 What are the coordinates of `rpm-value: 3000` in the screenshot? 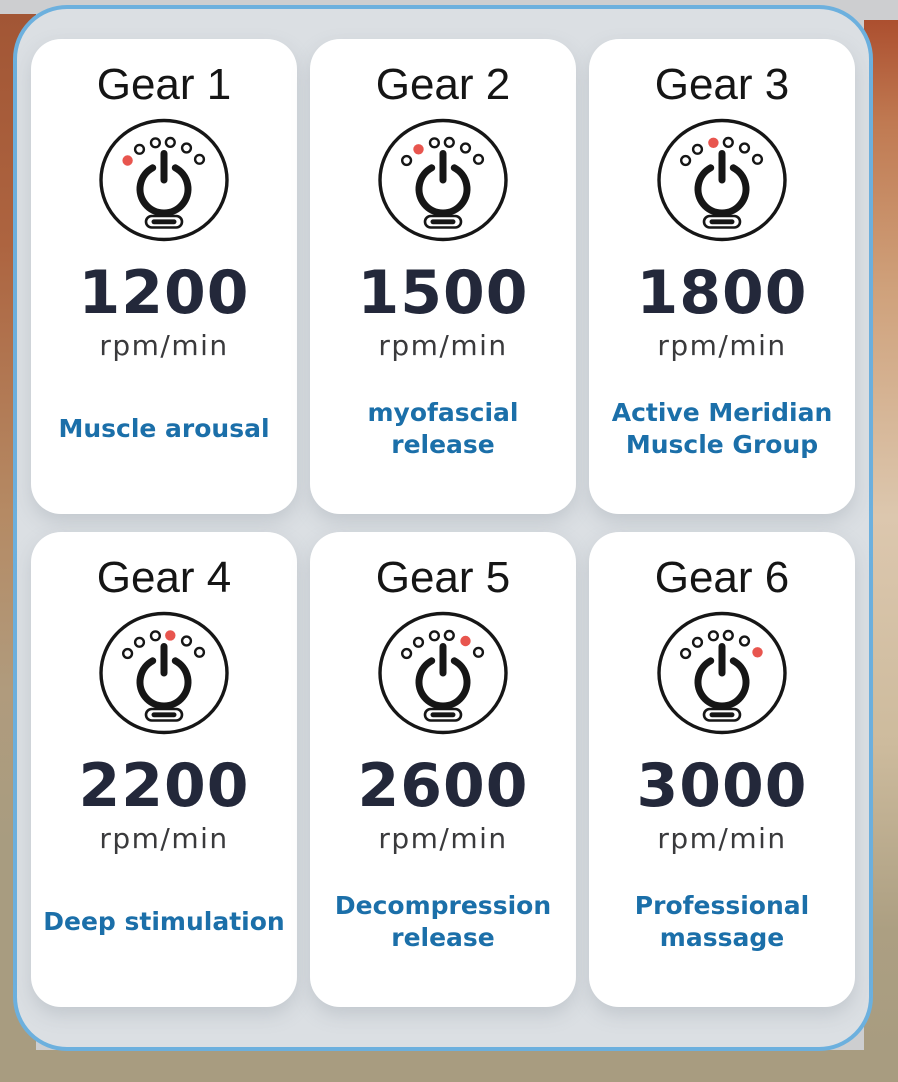 It's located at (722, 786).